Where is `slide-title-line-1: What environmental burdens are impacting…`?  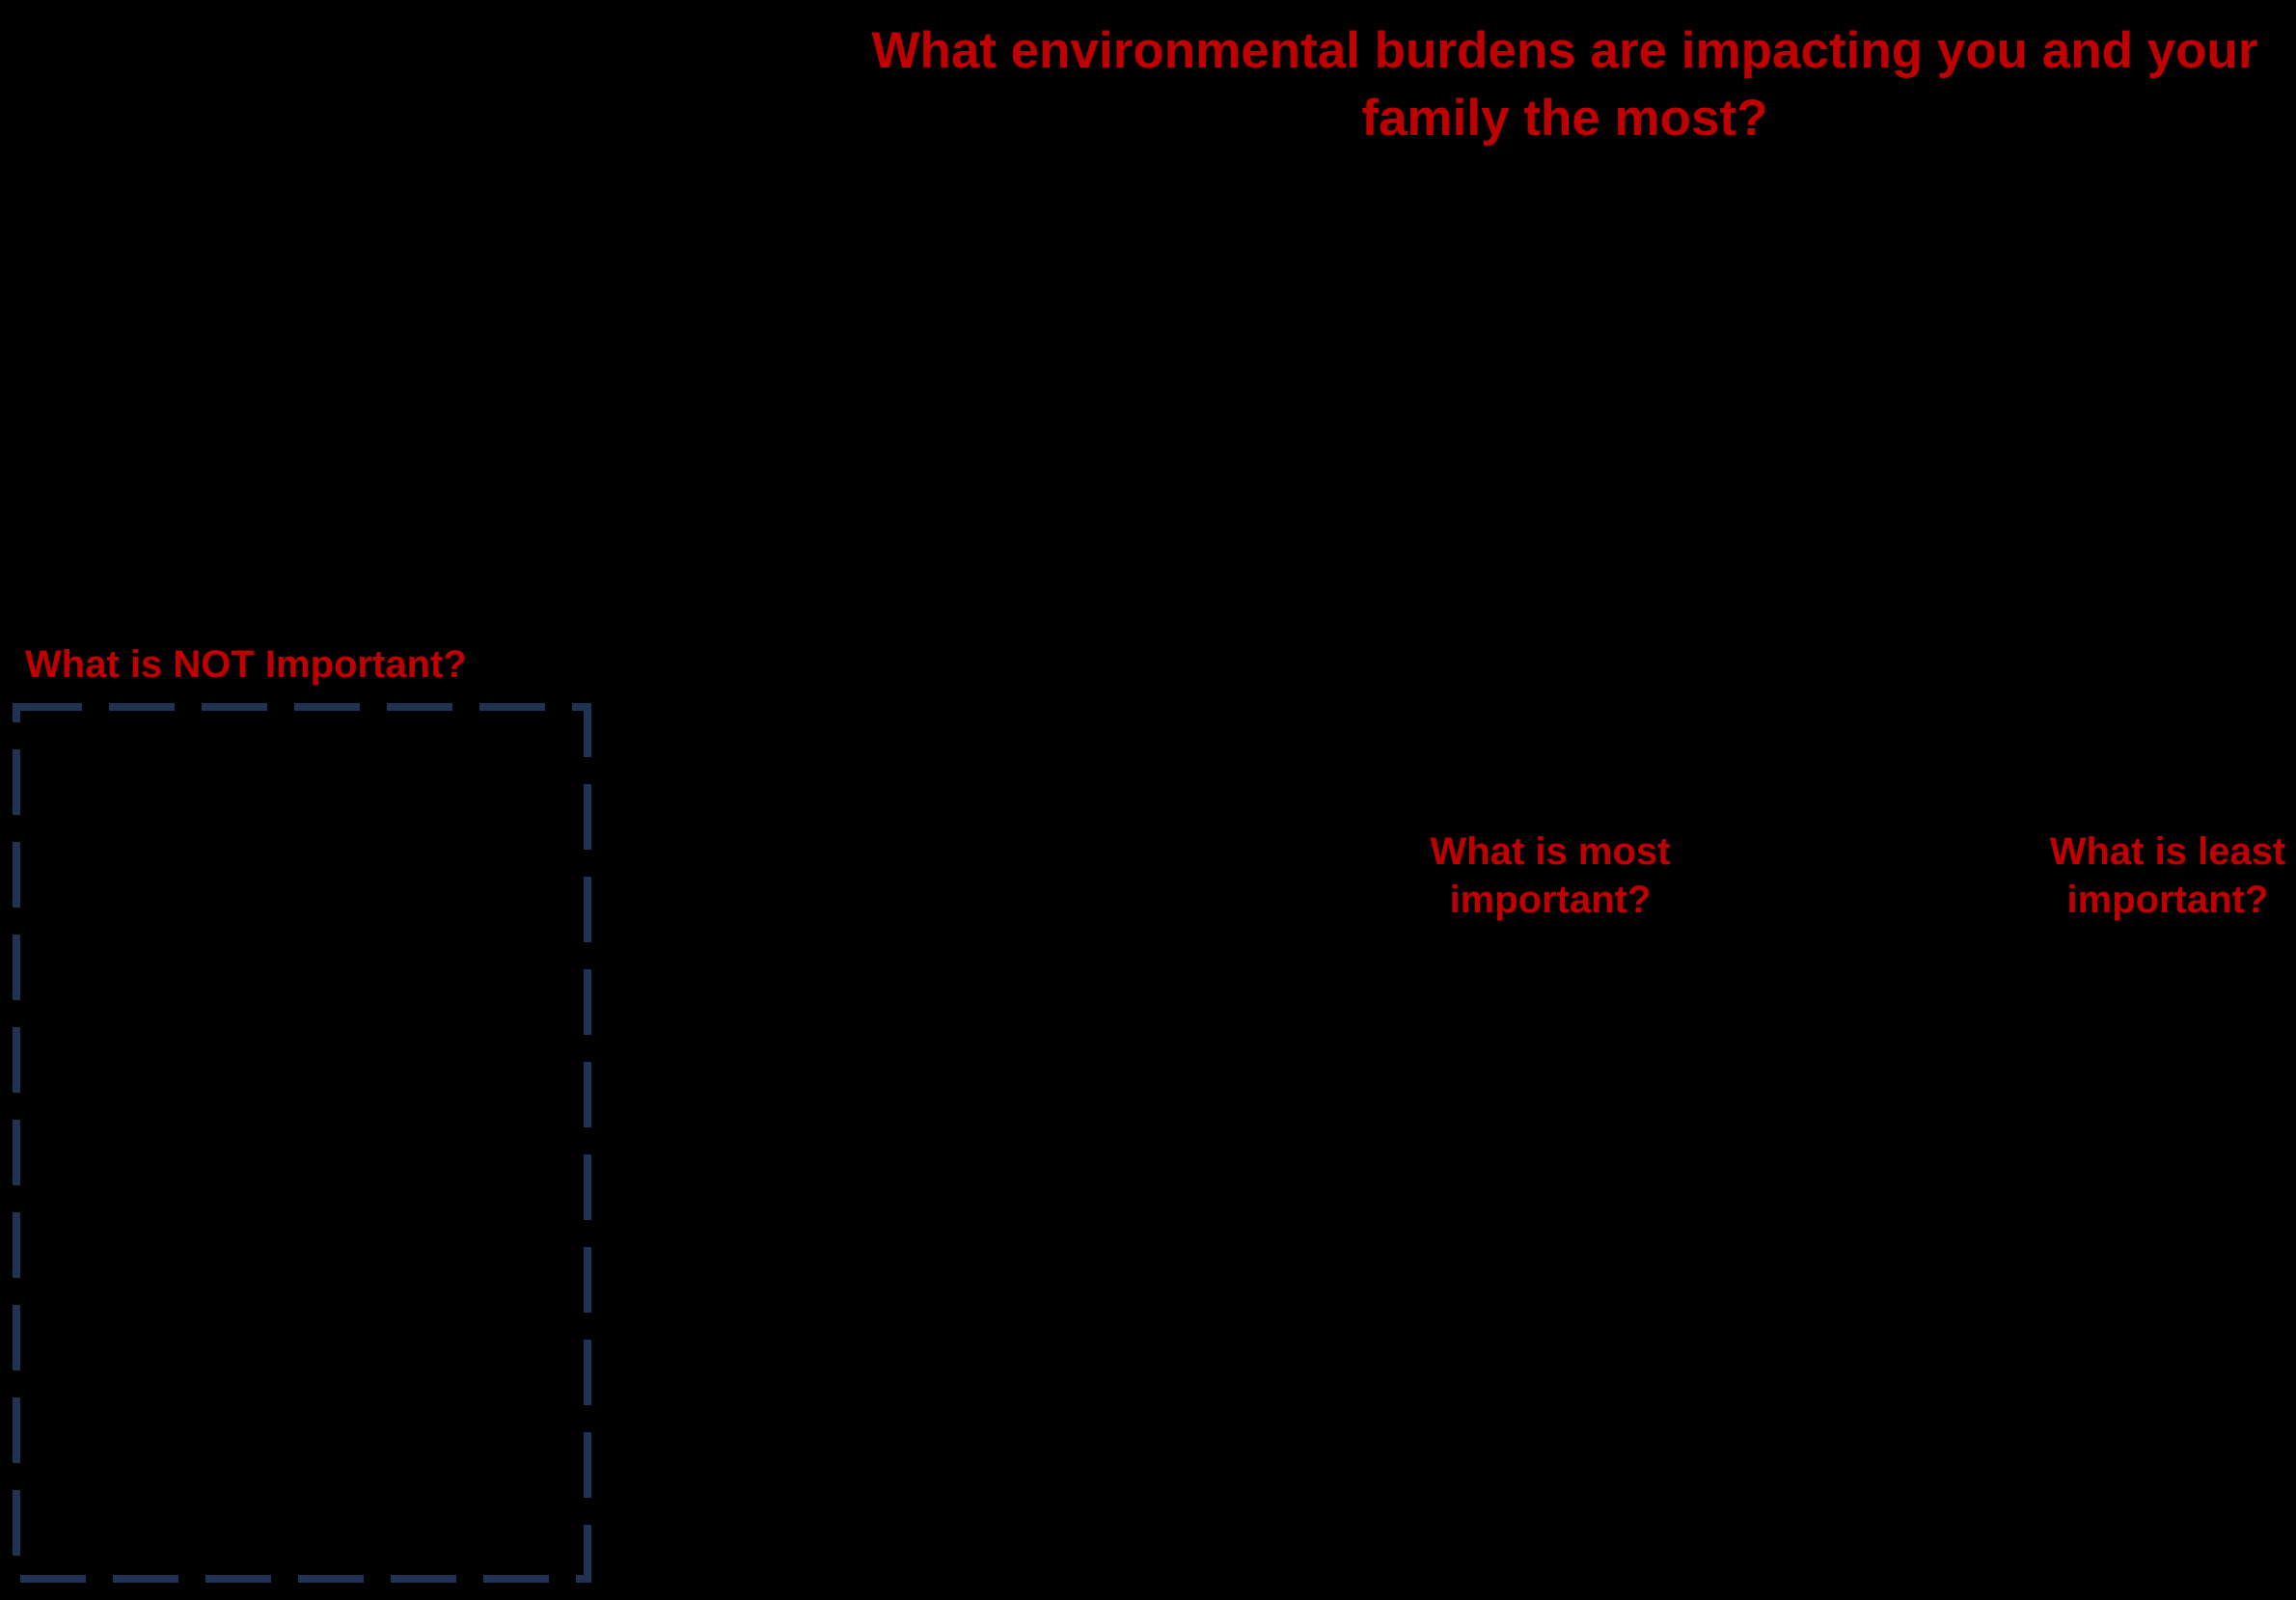 slide-title-line-1: What environmental burdens are impacting… is located at coordinates (1564, 50).